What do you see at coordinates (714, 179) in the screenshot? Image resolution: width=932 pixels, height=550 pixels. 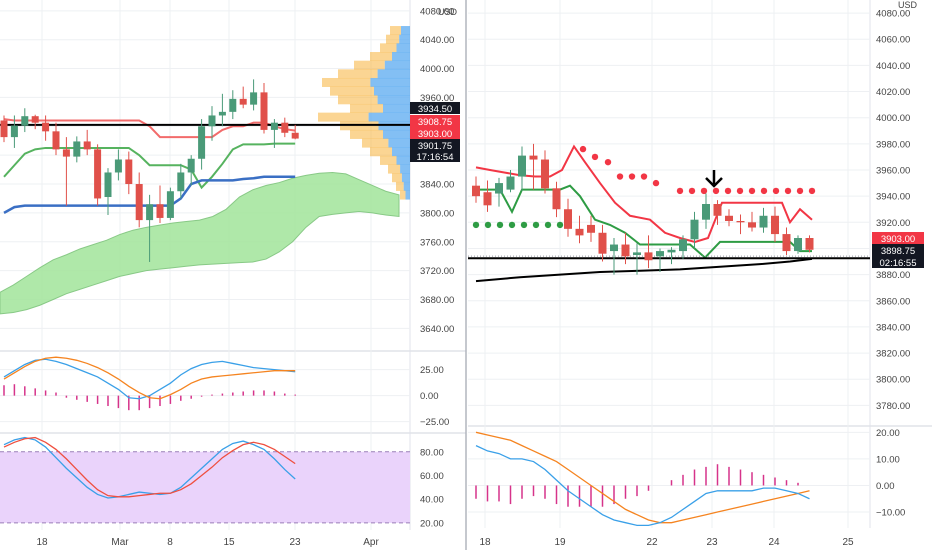 I see `down-arrow-icon` at bounding box center [714, 179].